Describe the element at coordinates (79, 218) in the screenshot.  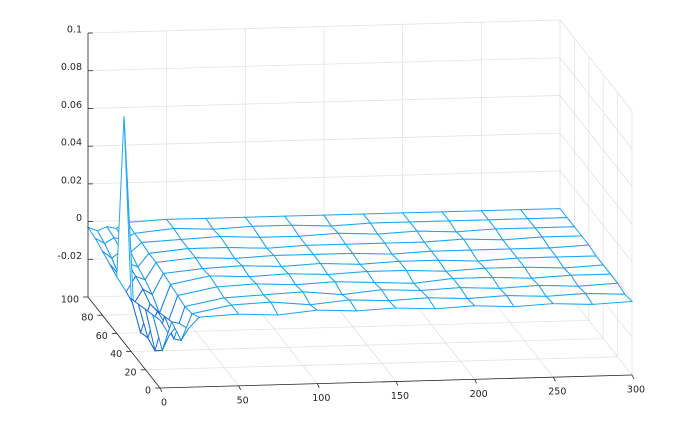
I see `z-tick-label: 0` at that location.